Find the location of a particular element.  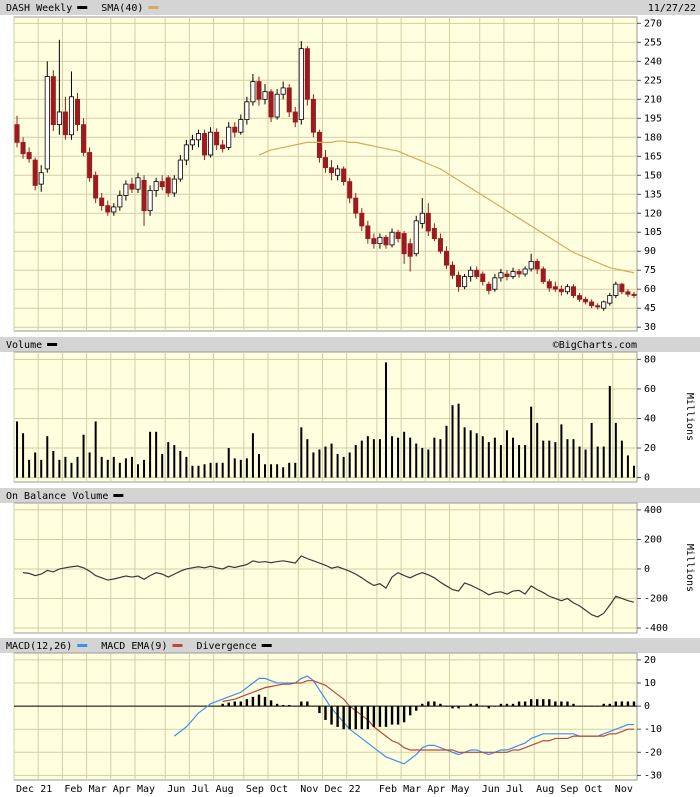

plot-area is located at coordinates (325, 568).